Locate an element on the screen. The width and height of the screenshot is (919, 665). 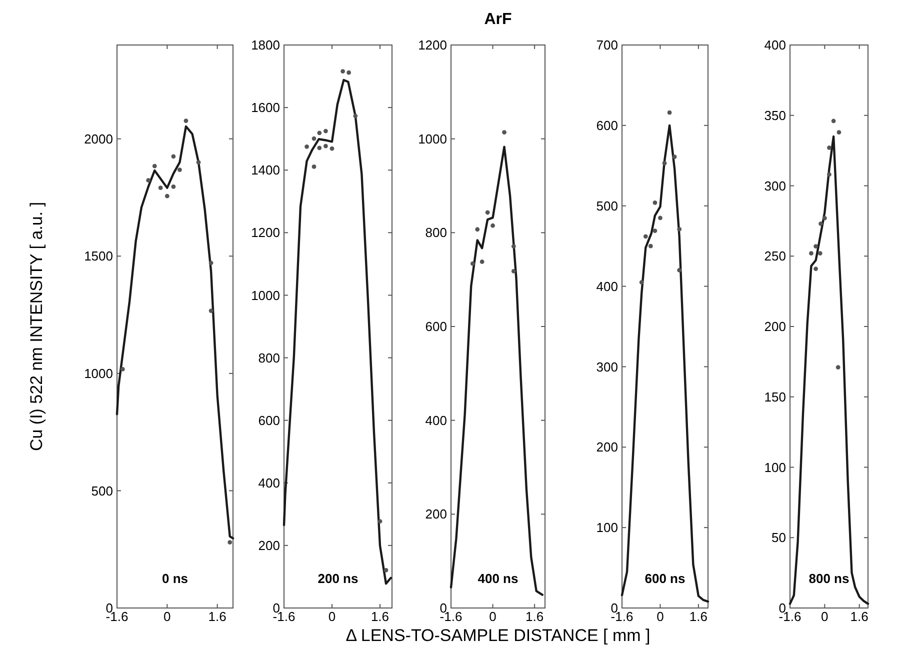
y-tick-label: 1500 is located at coordinates (98, 256).